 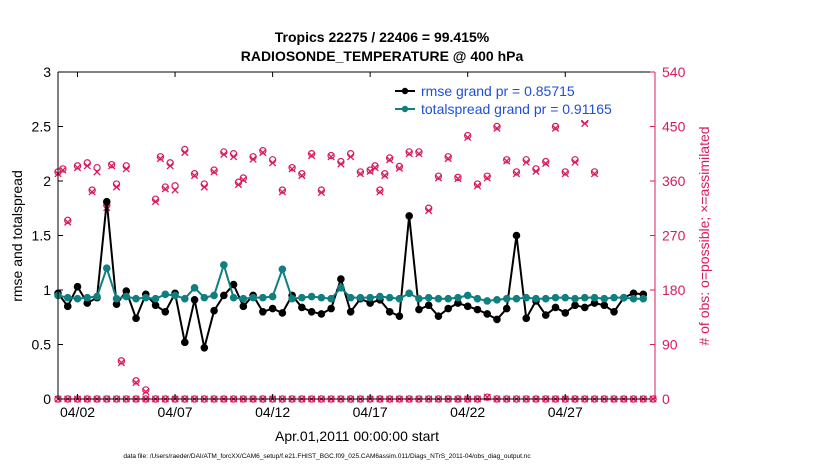 I want to click on x-tick-label: 04/17, so click(x=370, y=412).